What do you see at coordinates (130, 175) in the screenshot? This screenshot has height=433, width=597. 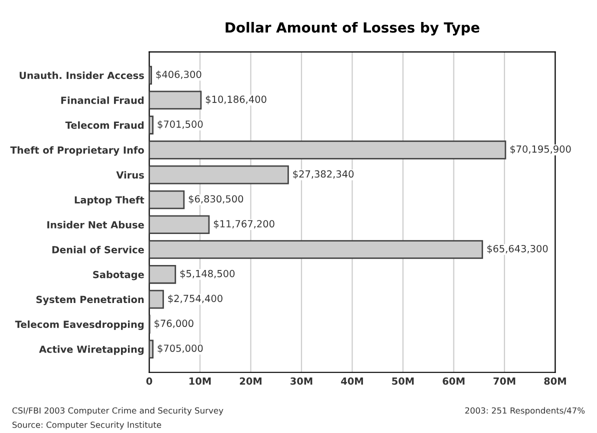 I see `y-tick-label: Virus` at bounding box center [130, 175].